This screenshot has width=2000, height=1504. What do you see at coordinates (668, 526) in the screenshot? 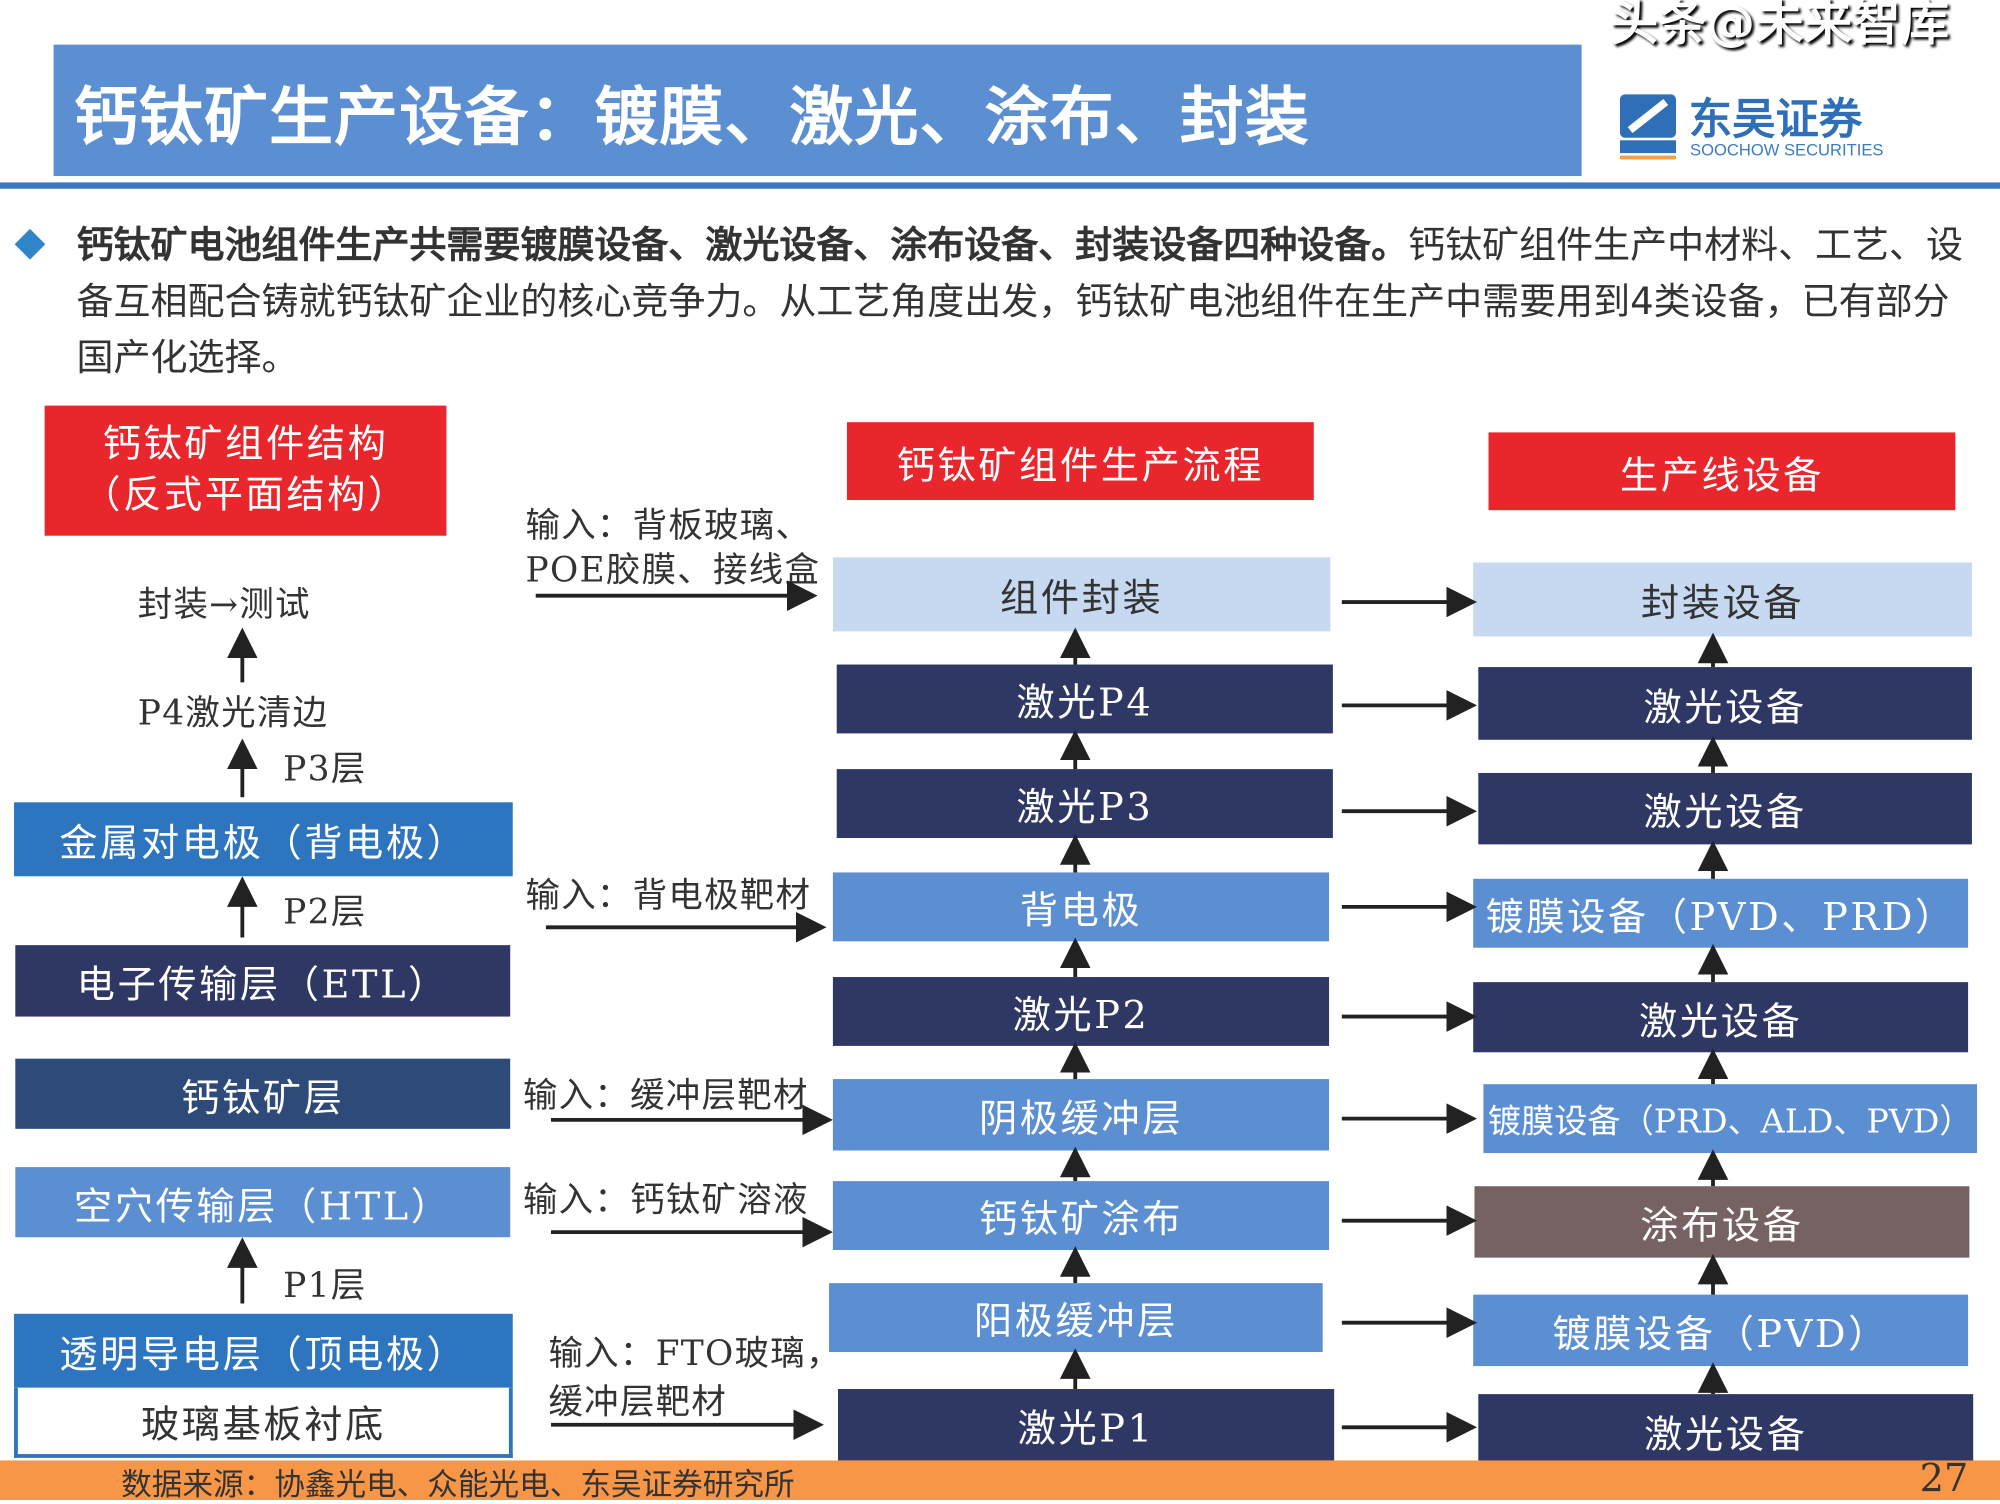
I see `input-label: 输入：背板玻璃、` at bounding box center [668, 526].